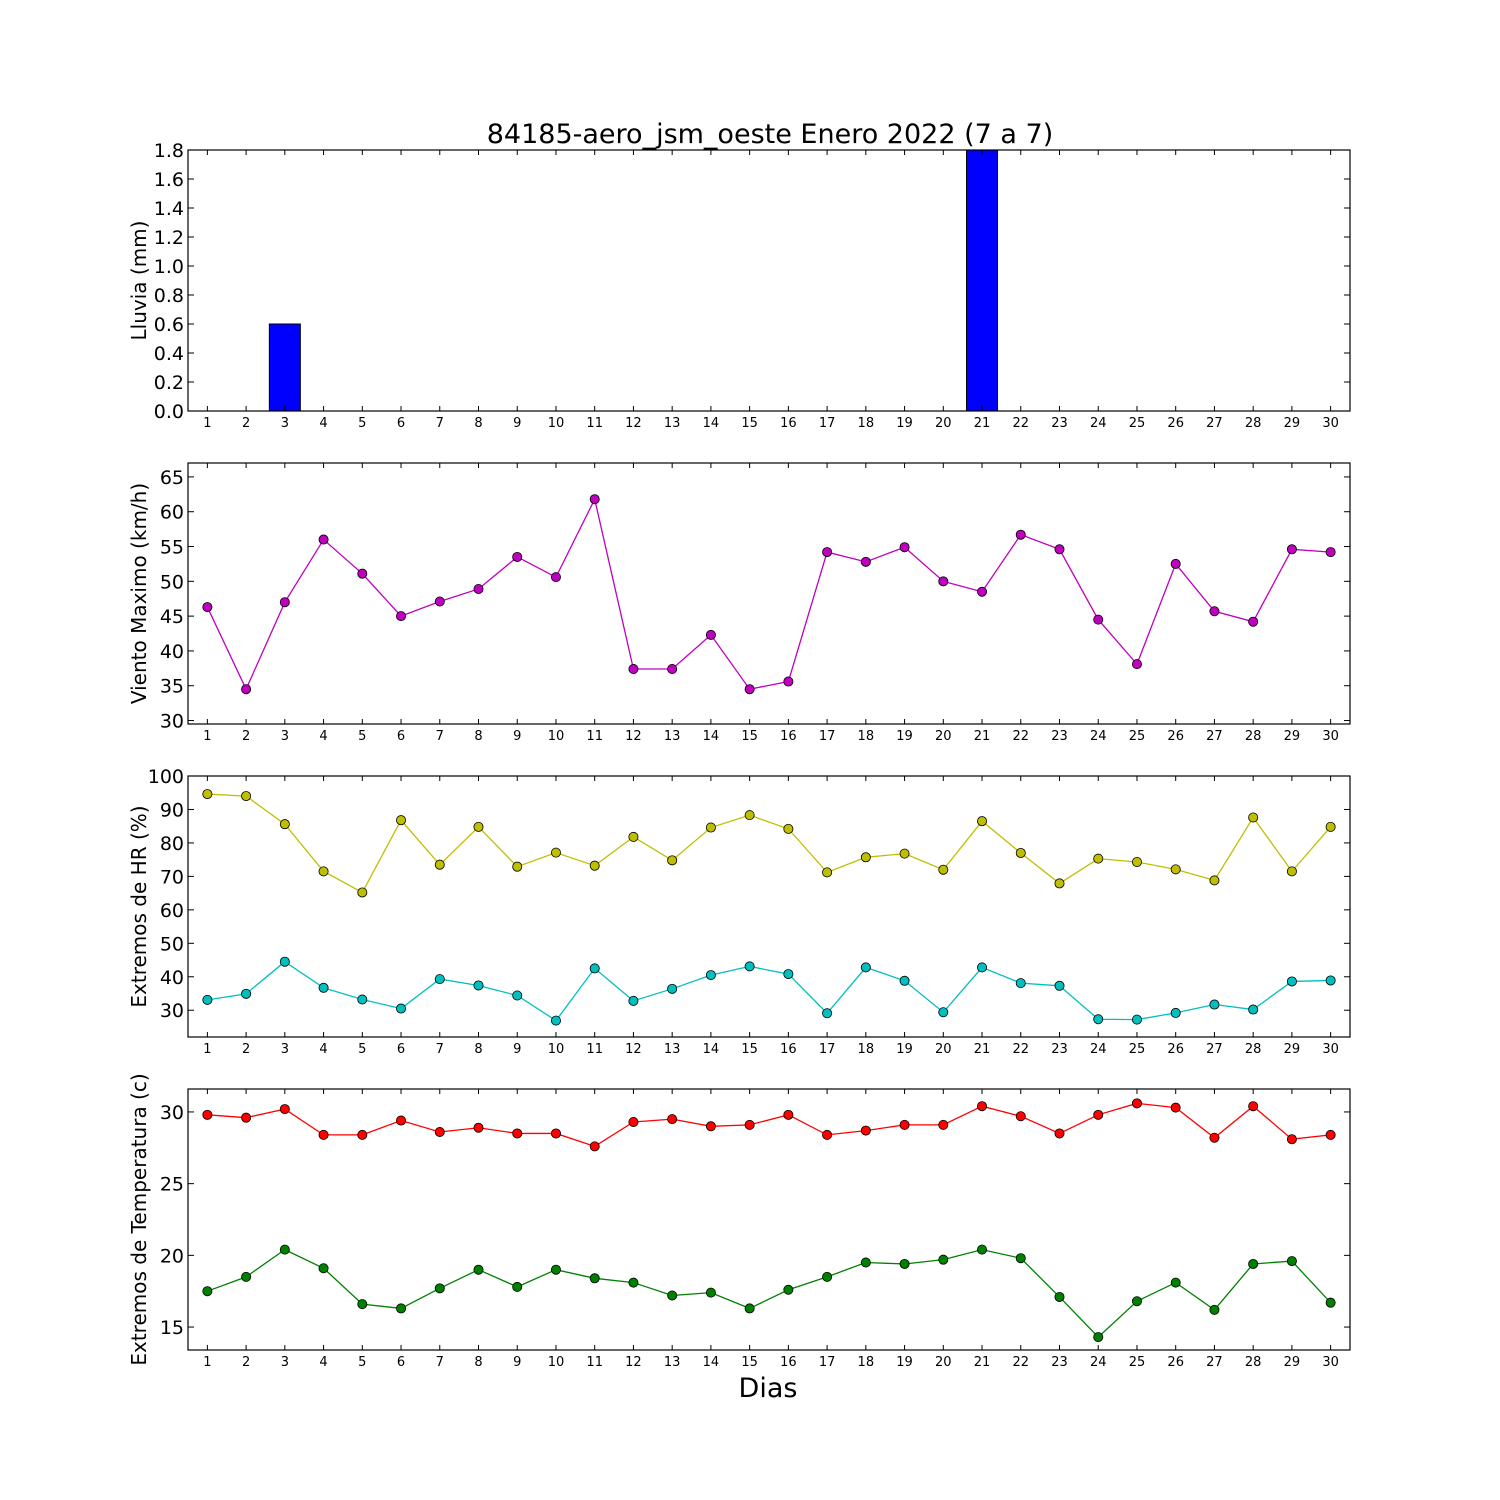 The width and height of the screenshot is (1500, 1500). Describe the element at coordinates (172, 687) in the screenshot. I see `y-tick-label: 35` at that location.